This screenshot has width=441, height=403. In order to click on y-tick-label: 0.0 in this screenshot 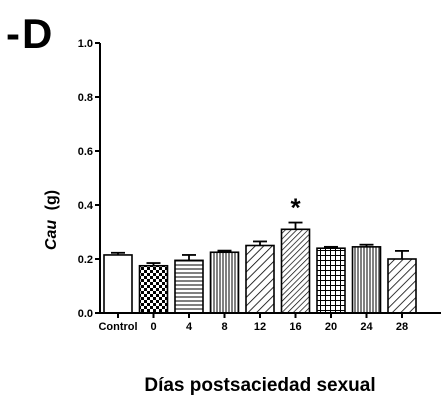, I will do `click(85, 314)`.